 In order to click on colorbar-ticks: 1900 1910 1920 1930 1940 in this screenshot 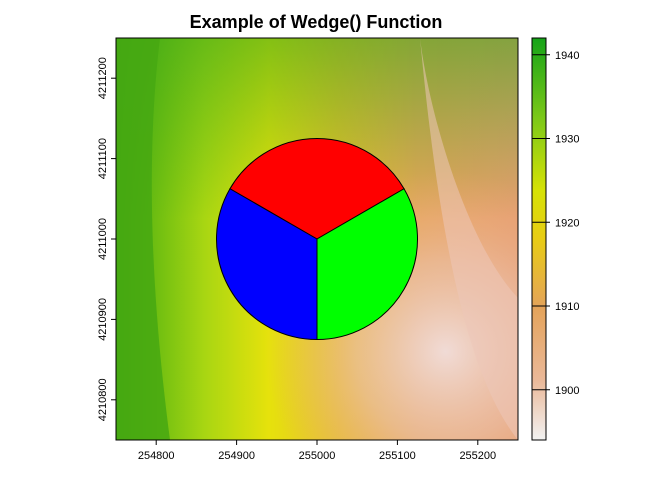, I will do `click(555, 223)`.